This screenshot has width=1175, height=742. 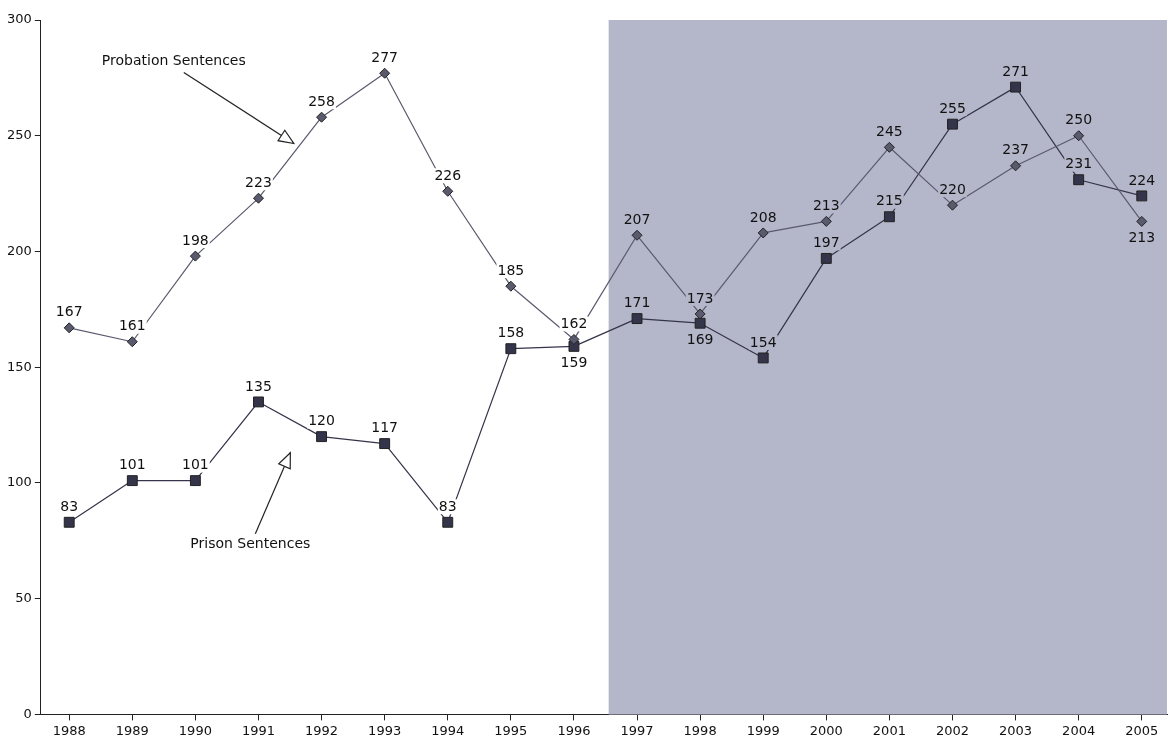 I want to click on y-tick-label: 150, so click(x=19, y=366).